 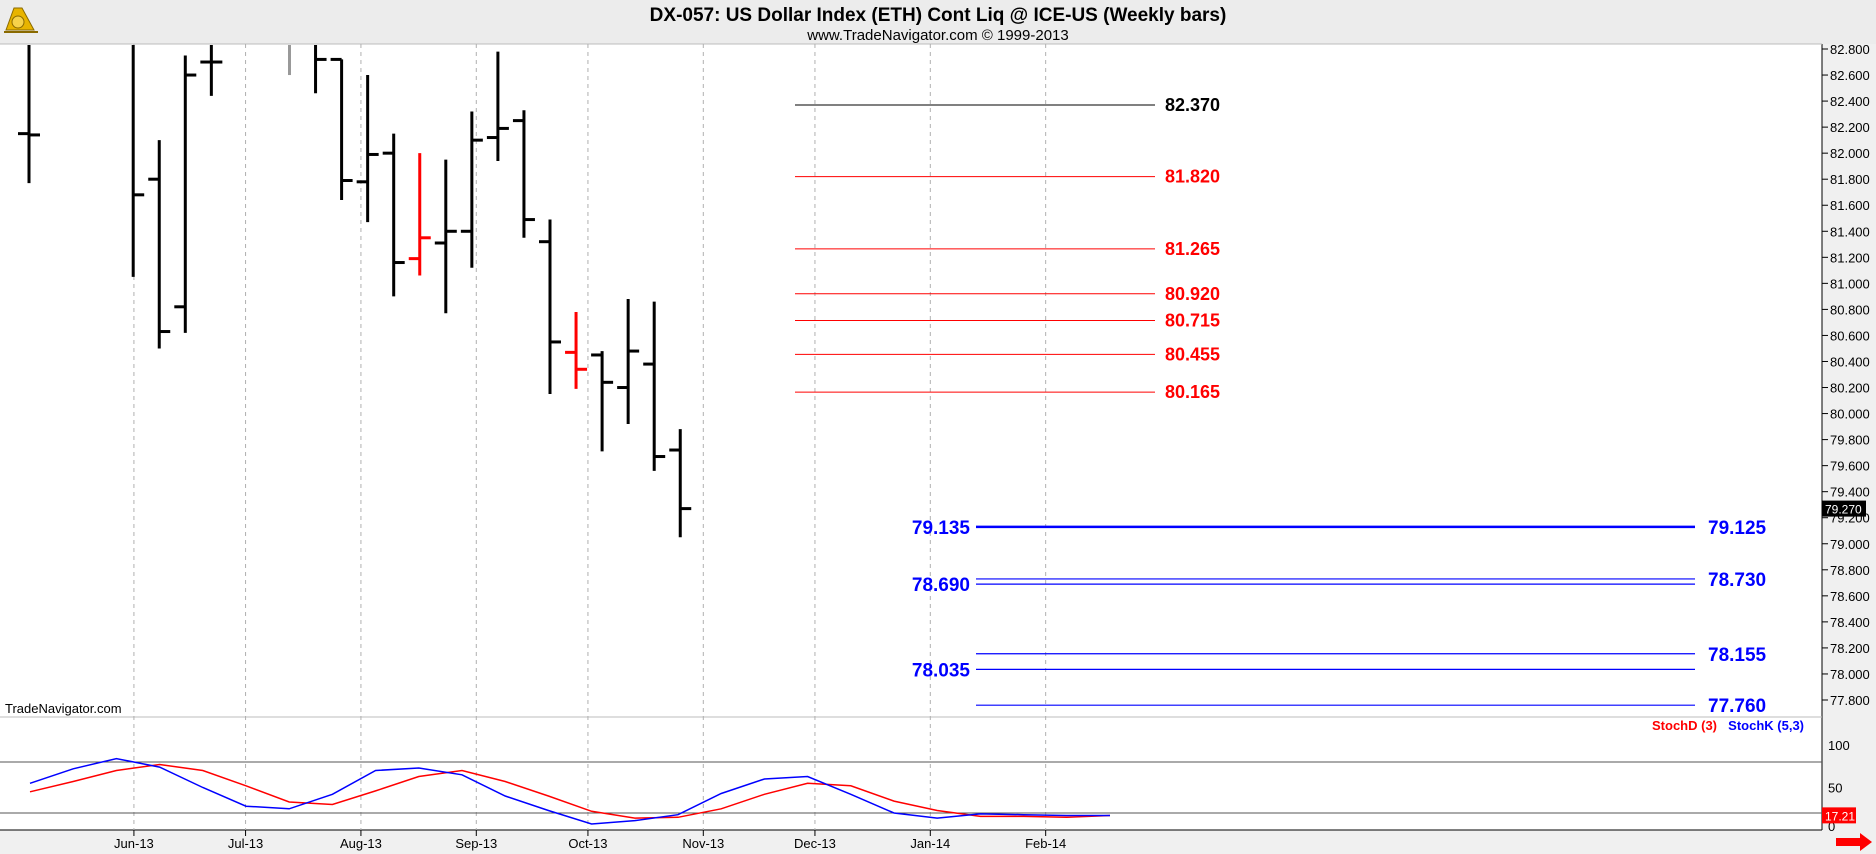 I want to click on stoch-series-line, so click(x=570, y=791).